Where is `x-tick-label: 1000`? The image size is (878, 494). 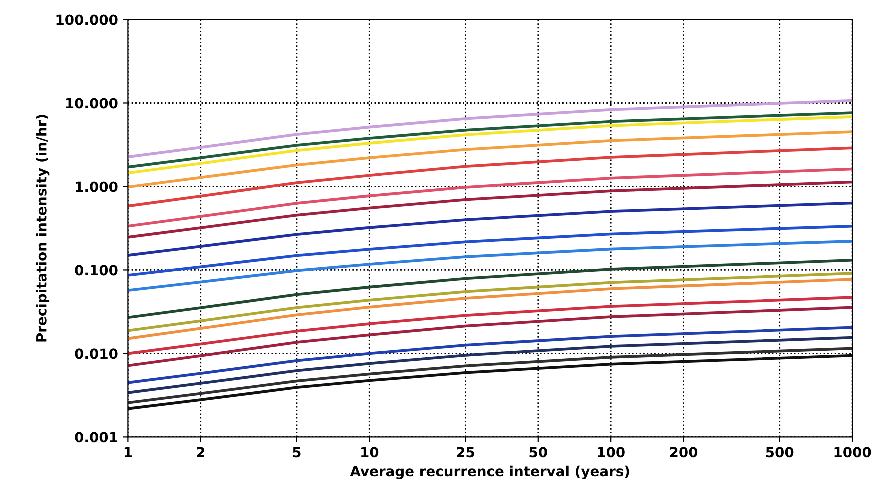
x-tick-label: 1000 is located at coordinates (853, 452).